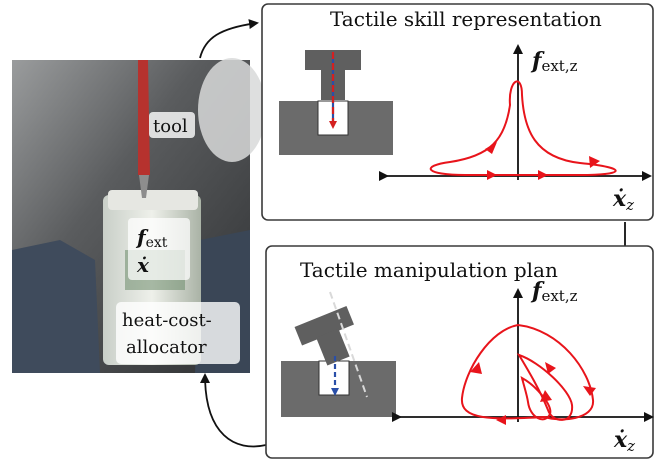 The height and width of the screenshot is (462, 660). Describe the element at coordinates (630, 446) in the screenshot. I see `bottom-x-axis-sub: z` at that location.